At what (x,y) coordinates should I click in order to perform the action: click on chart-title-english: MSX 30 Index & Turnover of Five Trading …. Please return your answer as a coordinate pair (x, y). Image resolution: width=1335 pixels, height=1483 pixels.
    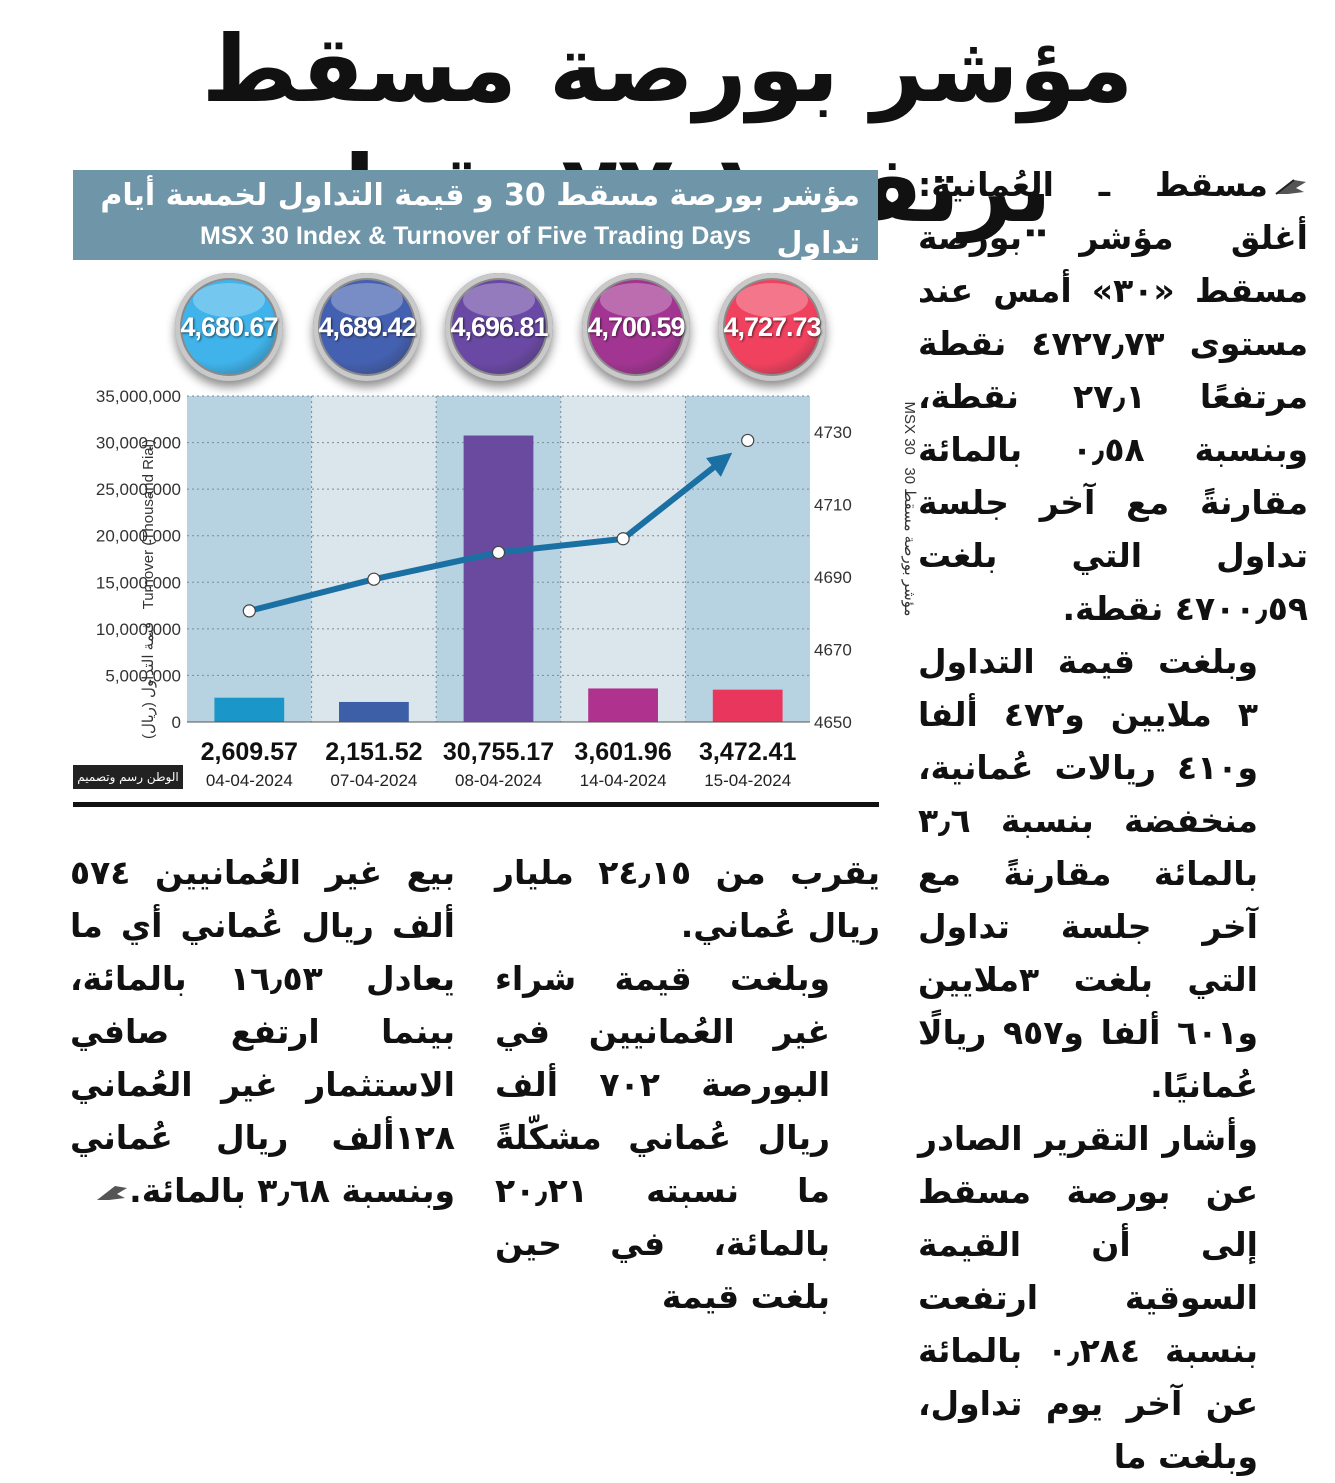
    Looking at the image, I should click on (475, 236).